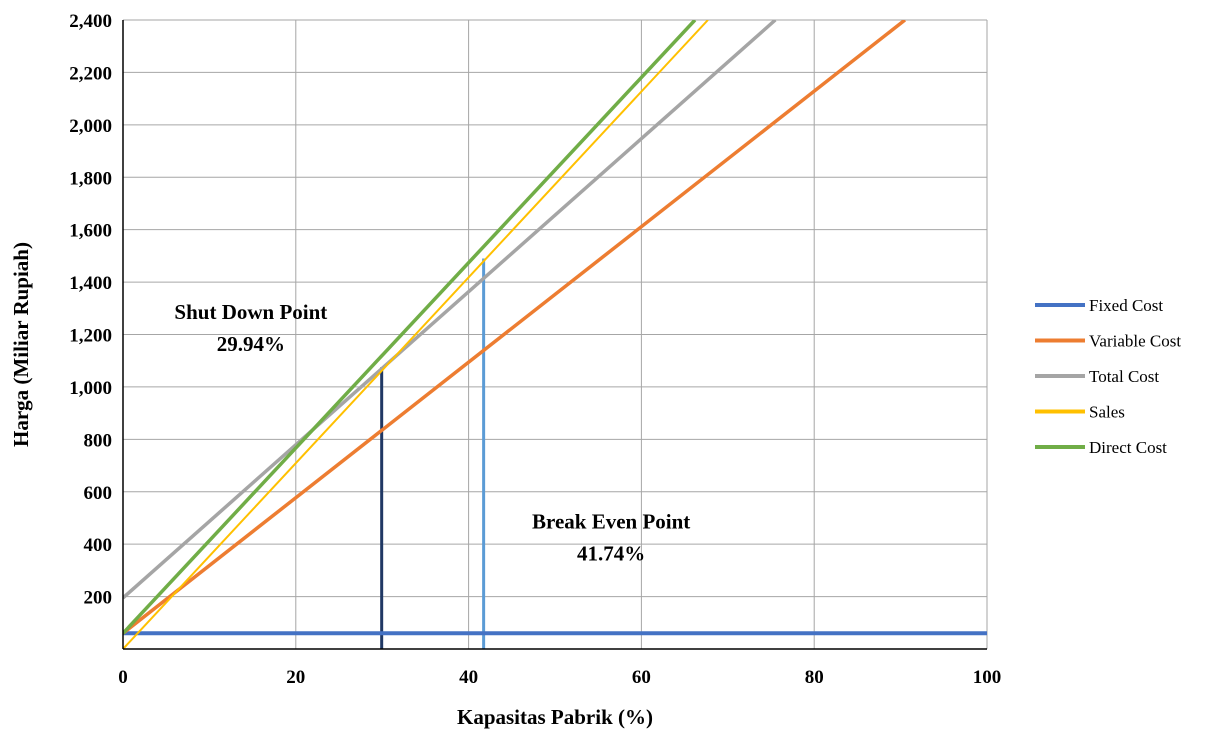 Image resolution: width=1210 pixels, height=734 pixels. Describe the element at coordinates (98, 598) in the screenshot. I see `y-tick-label: 200` at that location.